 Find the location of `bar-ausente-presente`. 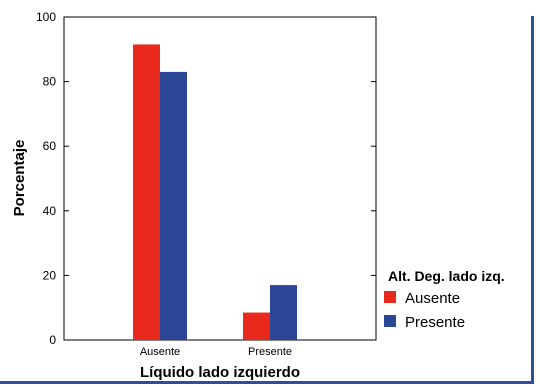

bar-ausente-presente is located at coordinates (256, 326).